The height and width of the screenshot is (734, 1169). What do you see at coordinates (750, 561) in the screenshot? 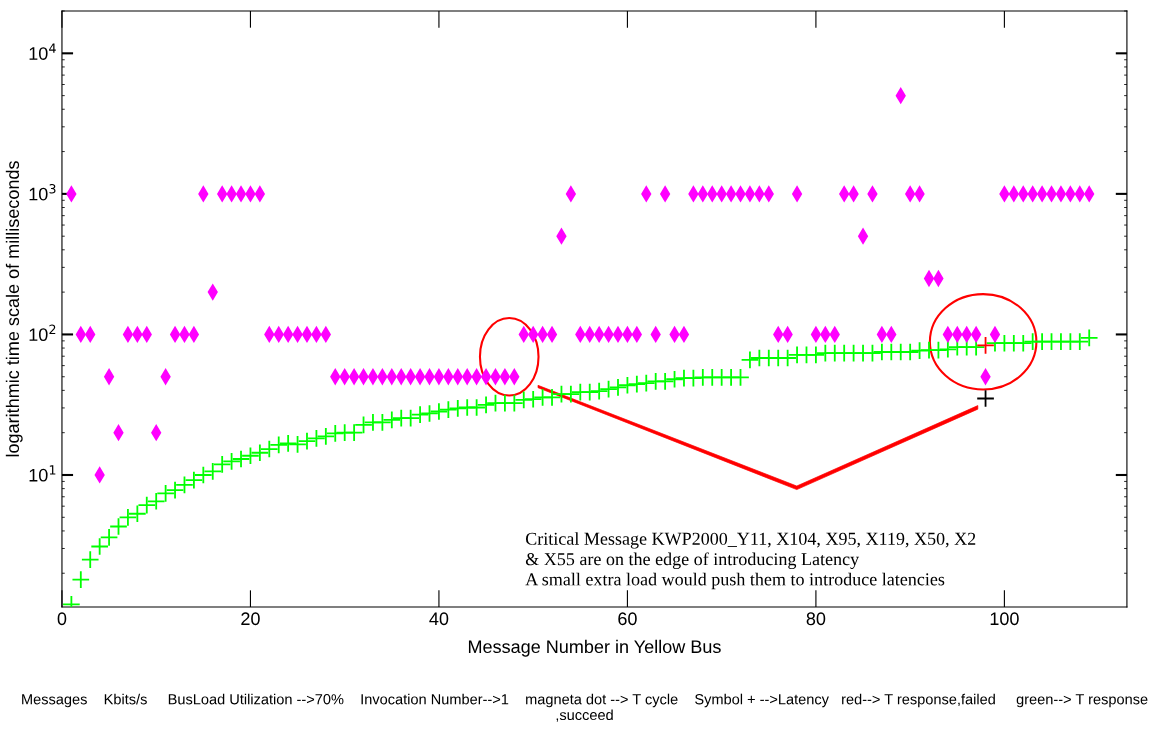
I see `annotation: Critical Message KWP2000_Y11, X104, X95, X119, X50, X2 & X55 are on the edge of introducing Latency A small extra load would push them to introduce latencies` at bounding box center [750, 561].